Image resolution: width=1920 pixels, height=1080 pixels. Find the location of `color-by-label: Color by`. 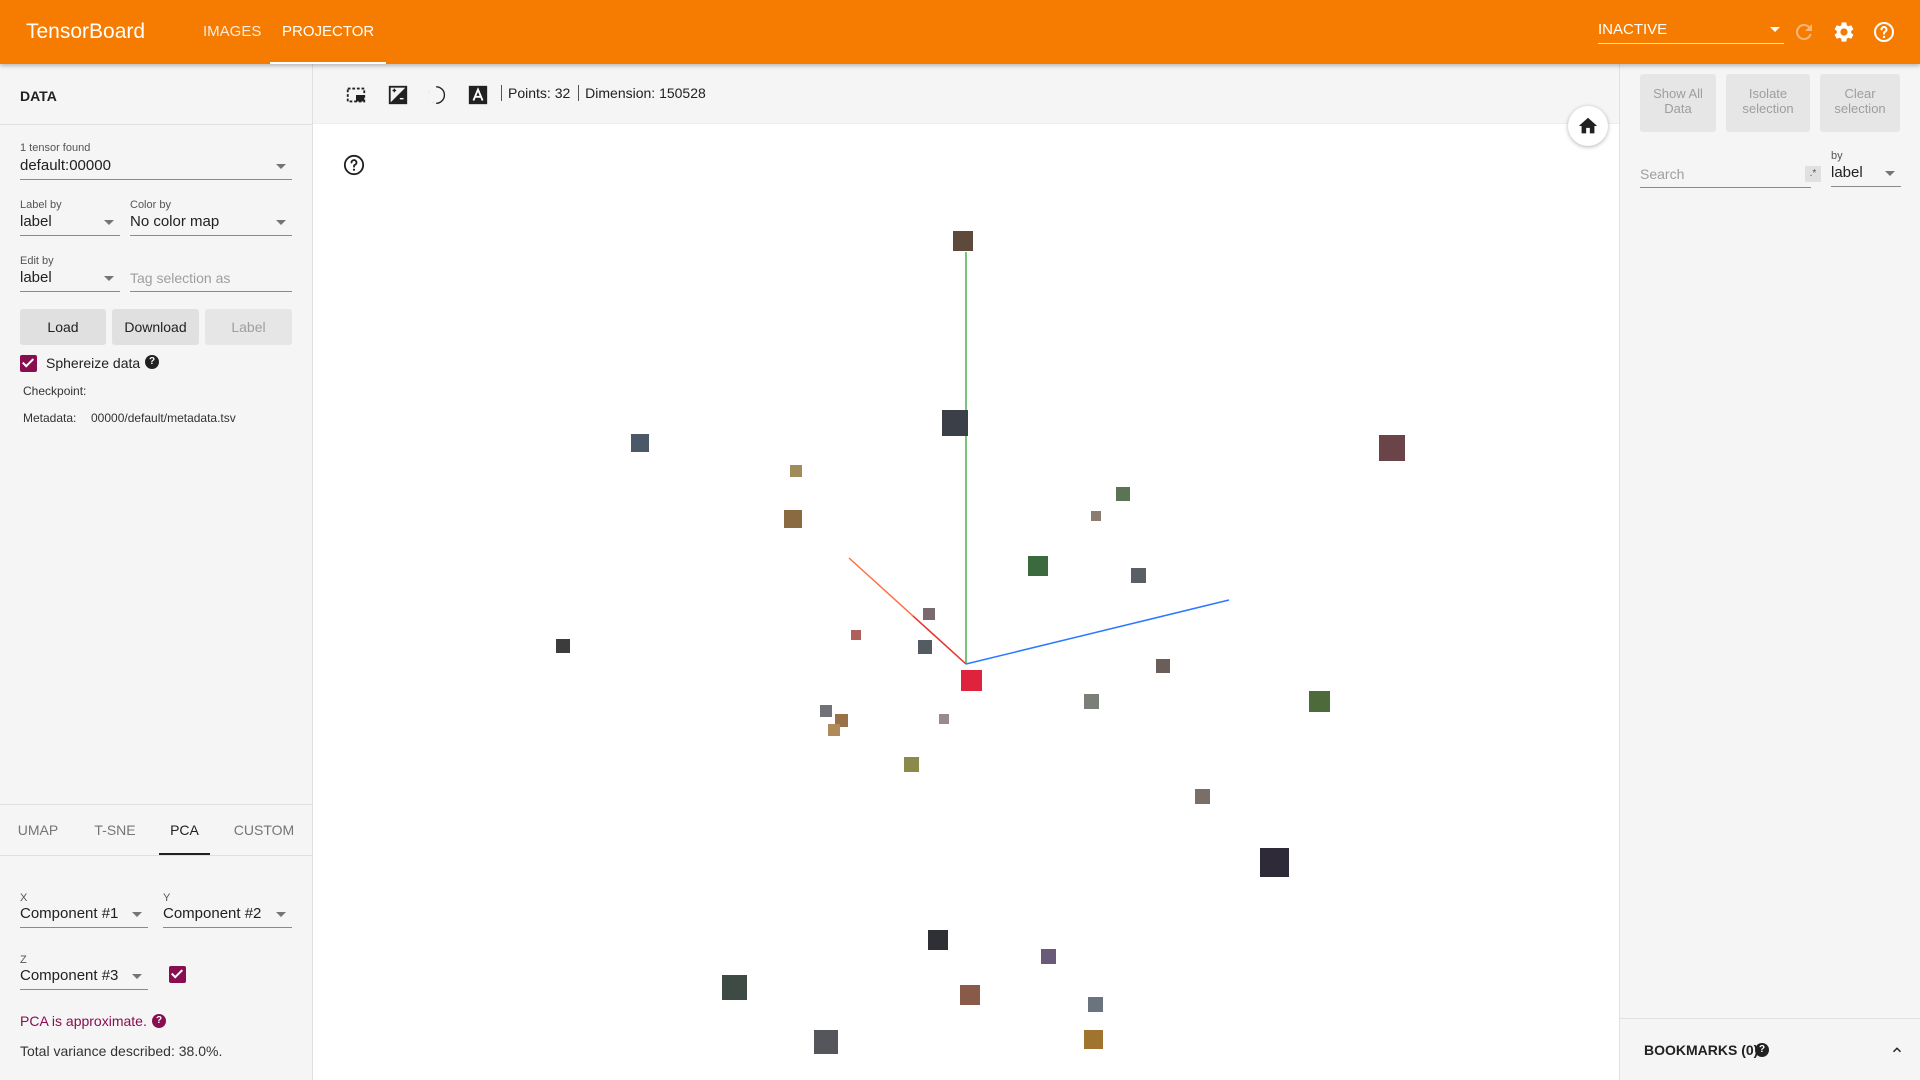

color-by-label: Color by is located at coordinates (150, 205).